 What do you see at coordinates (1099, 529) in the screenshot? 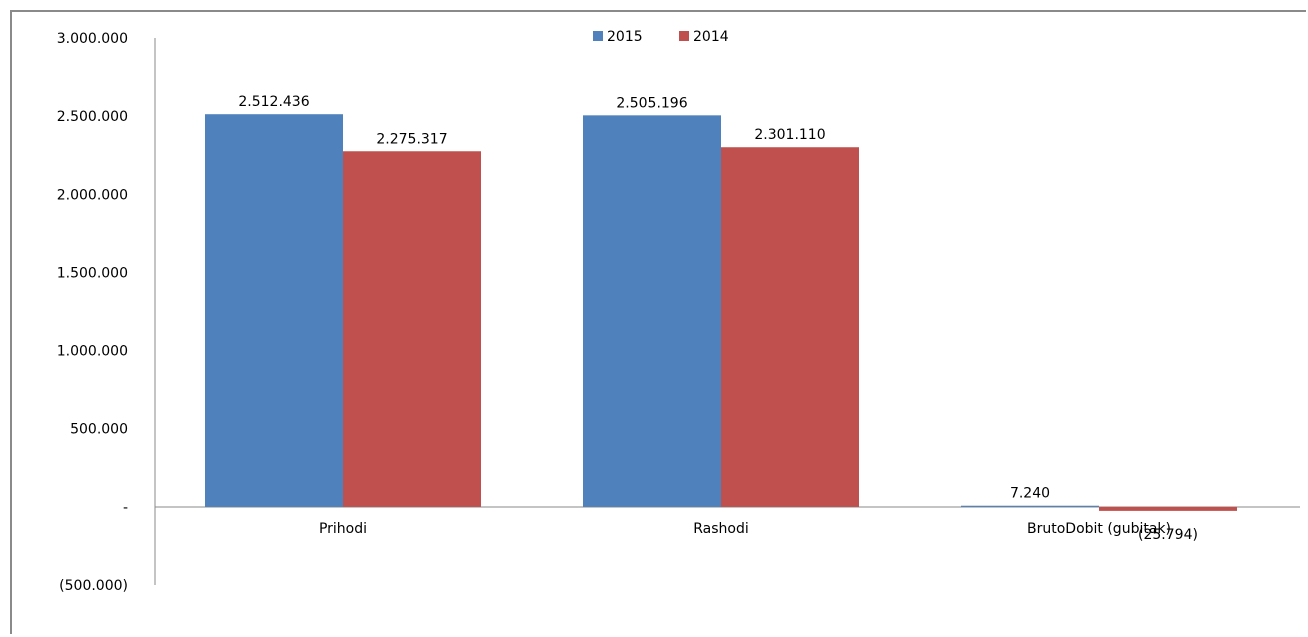
I see `category-label-2: BrutoDobit (gubitak)` at bounding box center [1099, 529].